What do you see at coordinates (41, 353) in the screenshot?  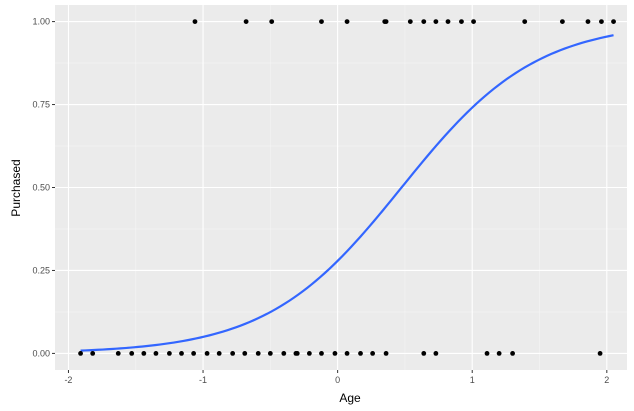 I see `y-tick-label: 0.00` at bounding box center [41, 353].